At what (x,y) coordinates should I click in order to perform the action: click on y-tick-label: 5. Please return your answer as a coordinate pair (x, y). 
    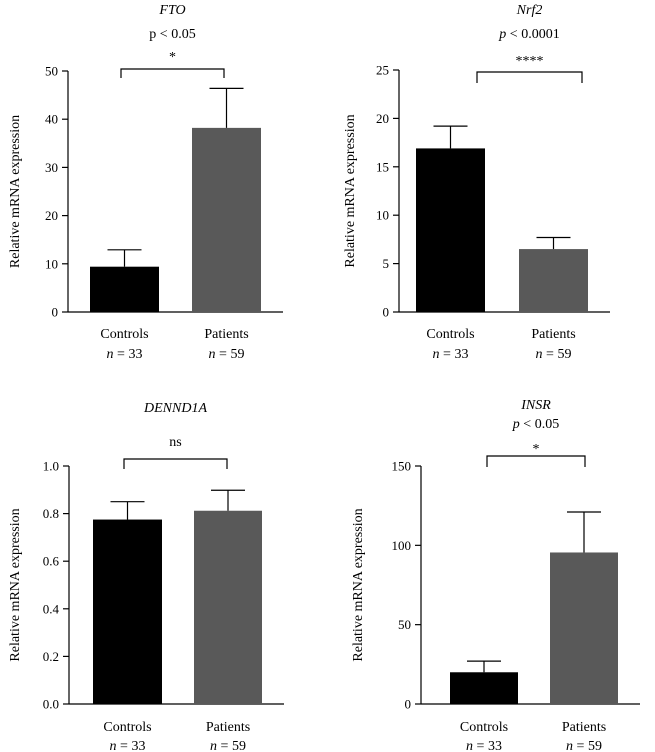
    Looking at the image, I should click on (386, 263).